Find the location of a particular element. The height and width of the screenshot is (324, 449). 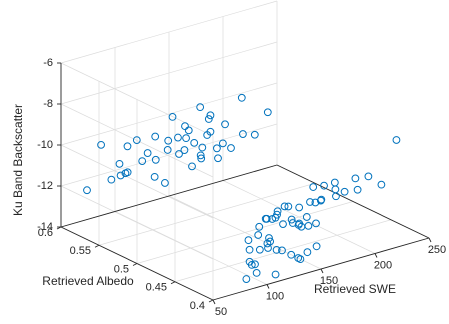

x-axis-label: Retrieved SWE is located at coordinates (355, 289).